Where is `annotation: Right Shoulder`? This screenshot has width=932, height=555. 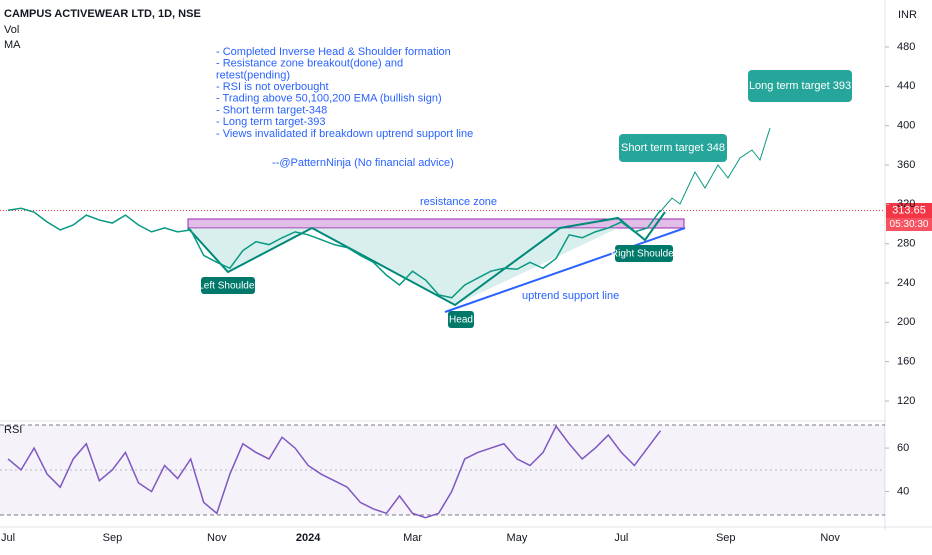
annotation: Right Shoulder is located at coordinates (644, 254).